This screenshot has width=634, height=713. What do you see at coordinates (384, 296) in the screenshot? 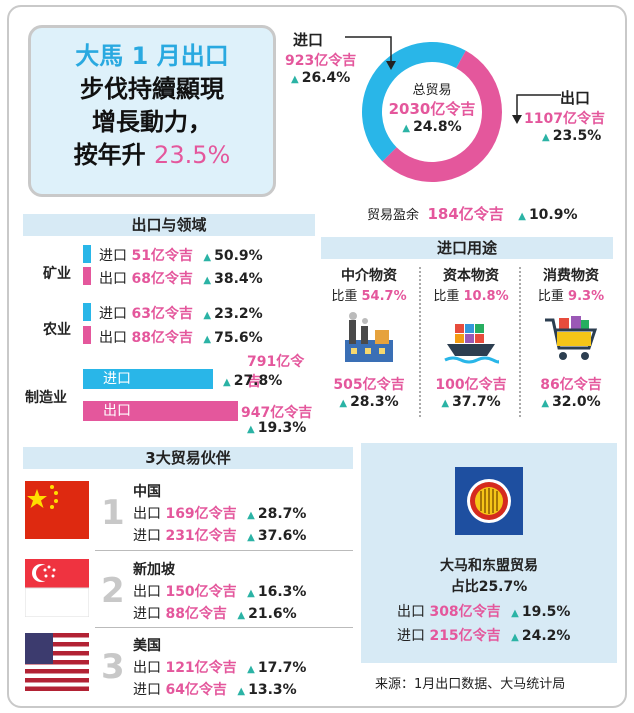
I see `intermediate-share: 54.7%` at bounding box center [384, 296].